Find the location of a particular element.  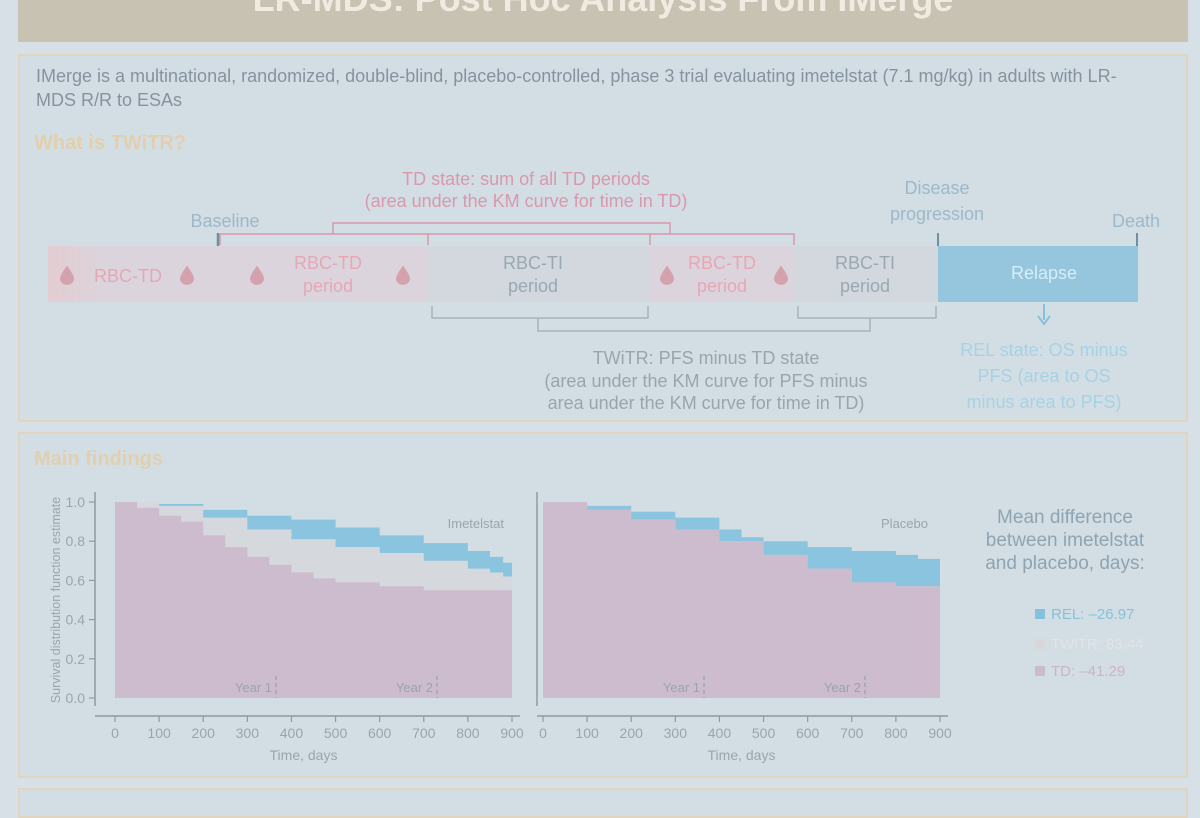

disease-progression-line2: progression is located at coordinates (937, 214).